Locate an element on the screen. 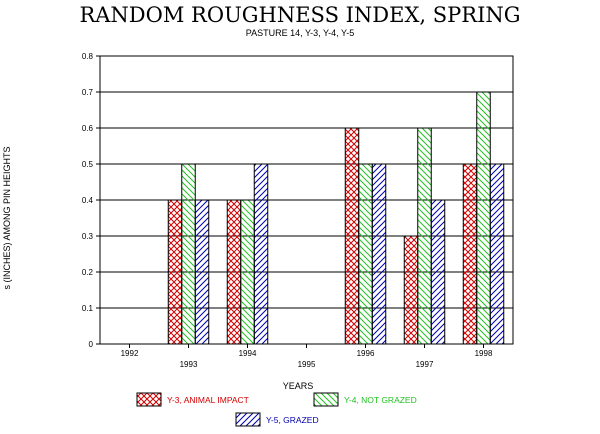  legend-label-y-3-animal-impact: Y-3, ANIMAL IMPACT is located at coordinates (208, 400).